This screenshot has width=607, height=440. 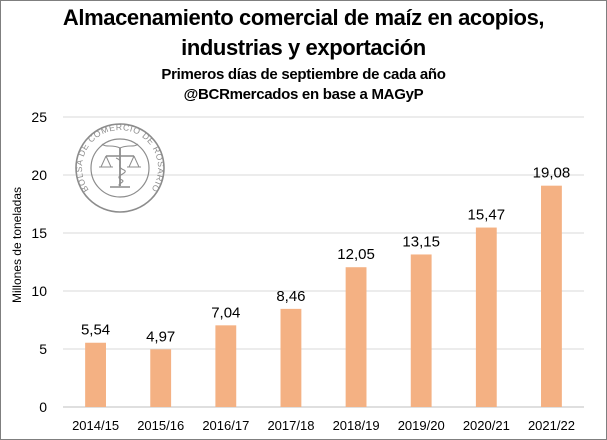 What do you see at coordinates (487, 215) in the screenshot?
I see `data-label: 15,47` at bounding box center [487, 215].